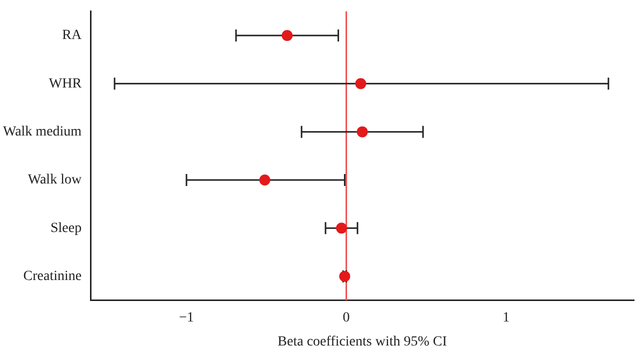 This screenshot has width=640, height=354. What do you see at coordinates (363, 342) in the screenshot?
I see `x-axis-title: Beta coefficients with 95% CI` at bounding box center [363, 342].